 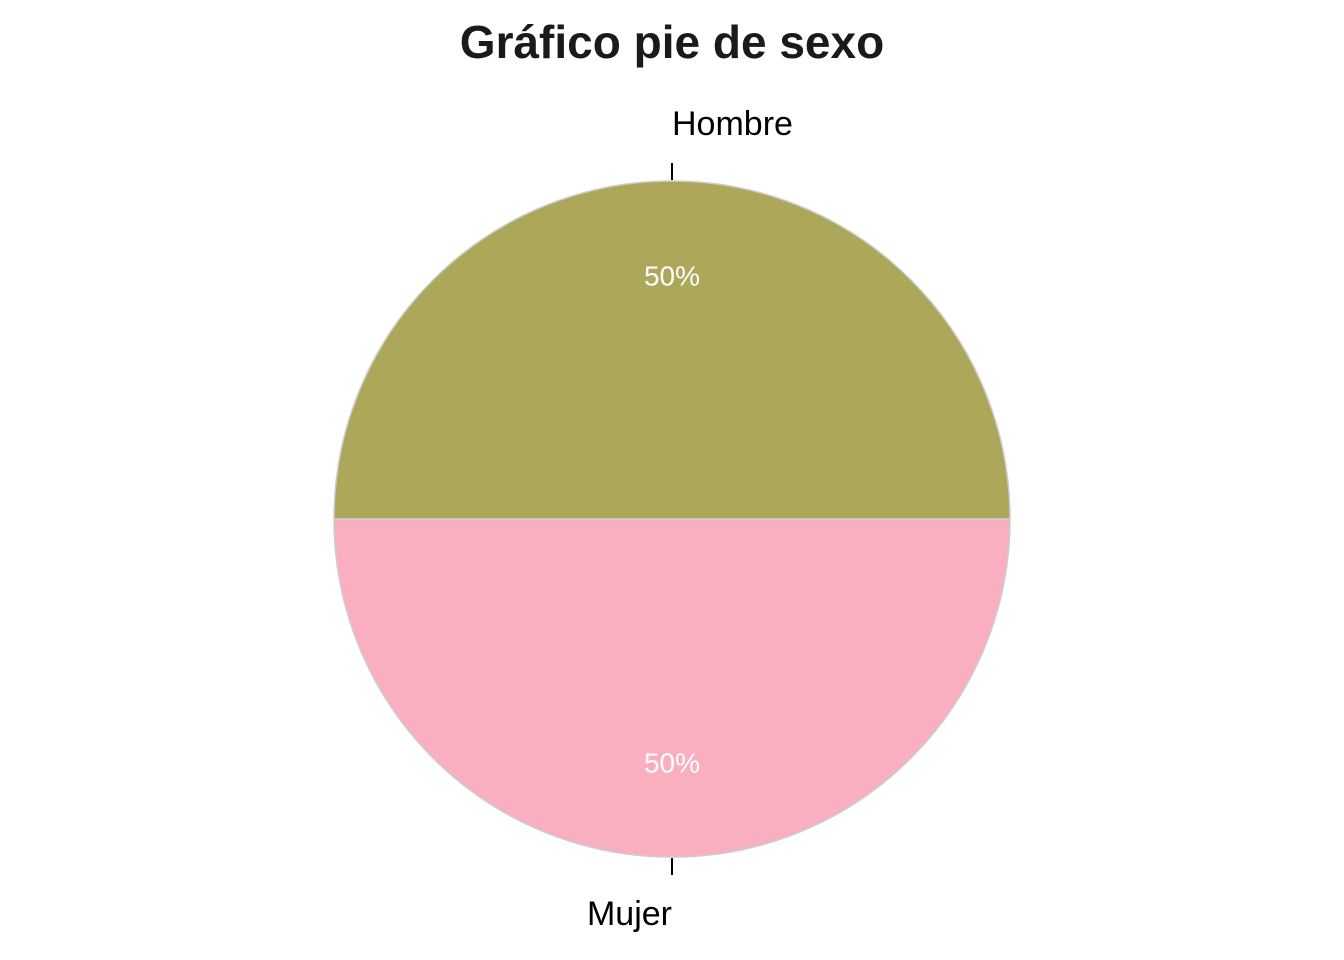 What do you see at coordinates (629, 914) in the screenshot?
I see `category-label-mujer: Mujer` at bounding box center [629, 914].